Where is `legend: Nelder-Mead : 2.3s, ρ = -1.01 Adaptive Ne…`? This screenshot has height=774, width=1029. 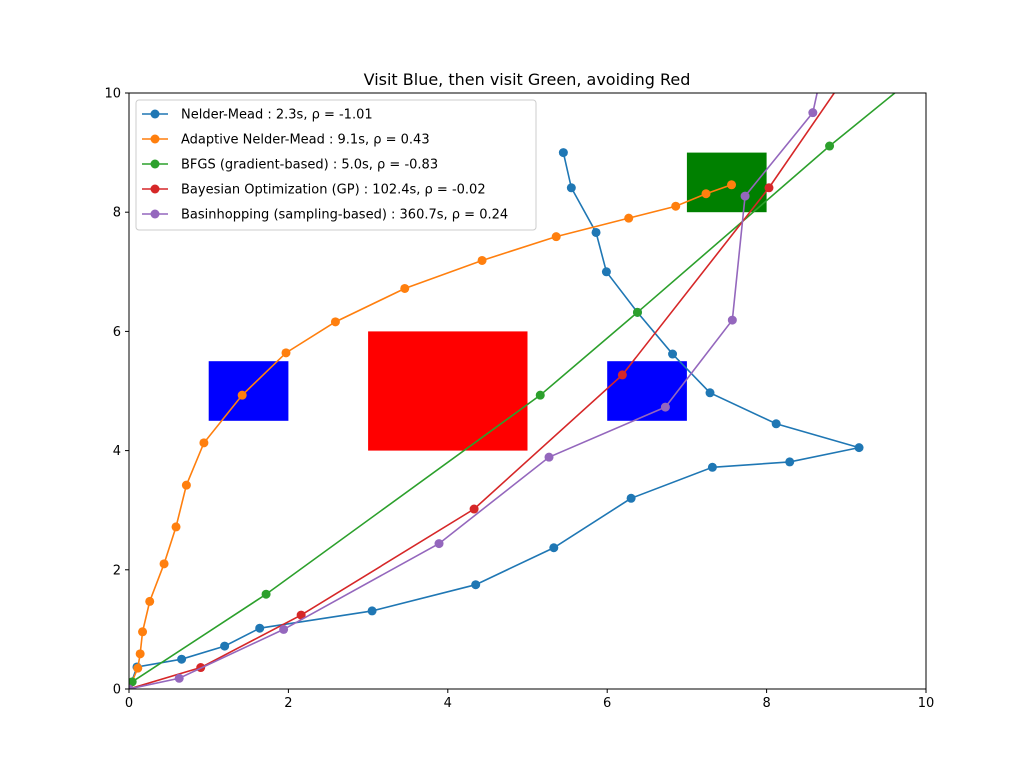 legend: Nelder-Mead : 2.3s, ρ = -1.01 Adaptive Ne… is located at coordinates (336, 165).